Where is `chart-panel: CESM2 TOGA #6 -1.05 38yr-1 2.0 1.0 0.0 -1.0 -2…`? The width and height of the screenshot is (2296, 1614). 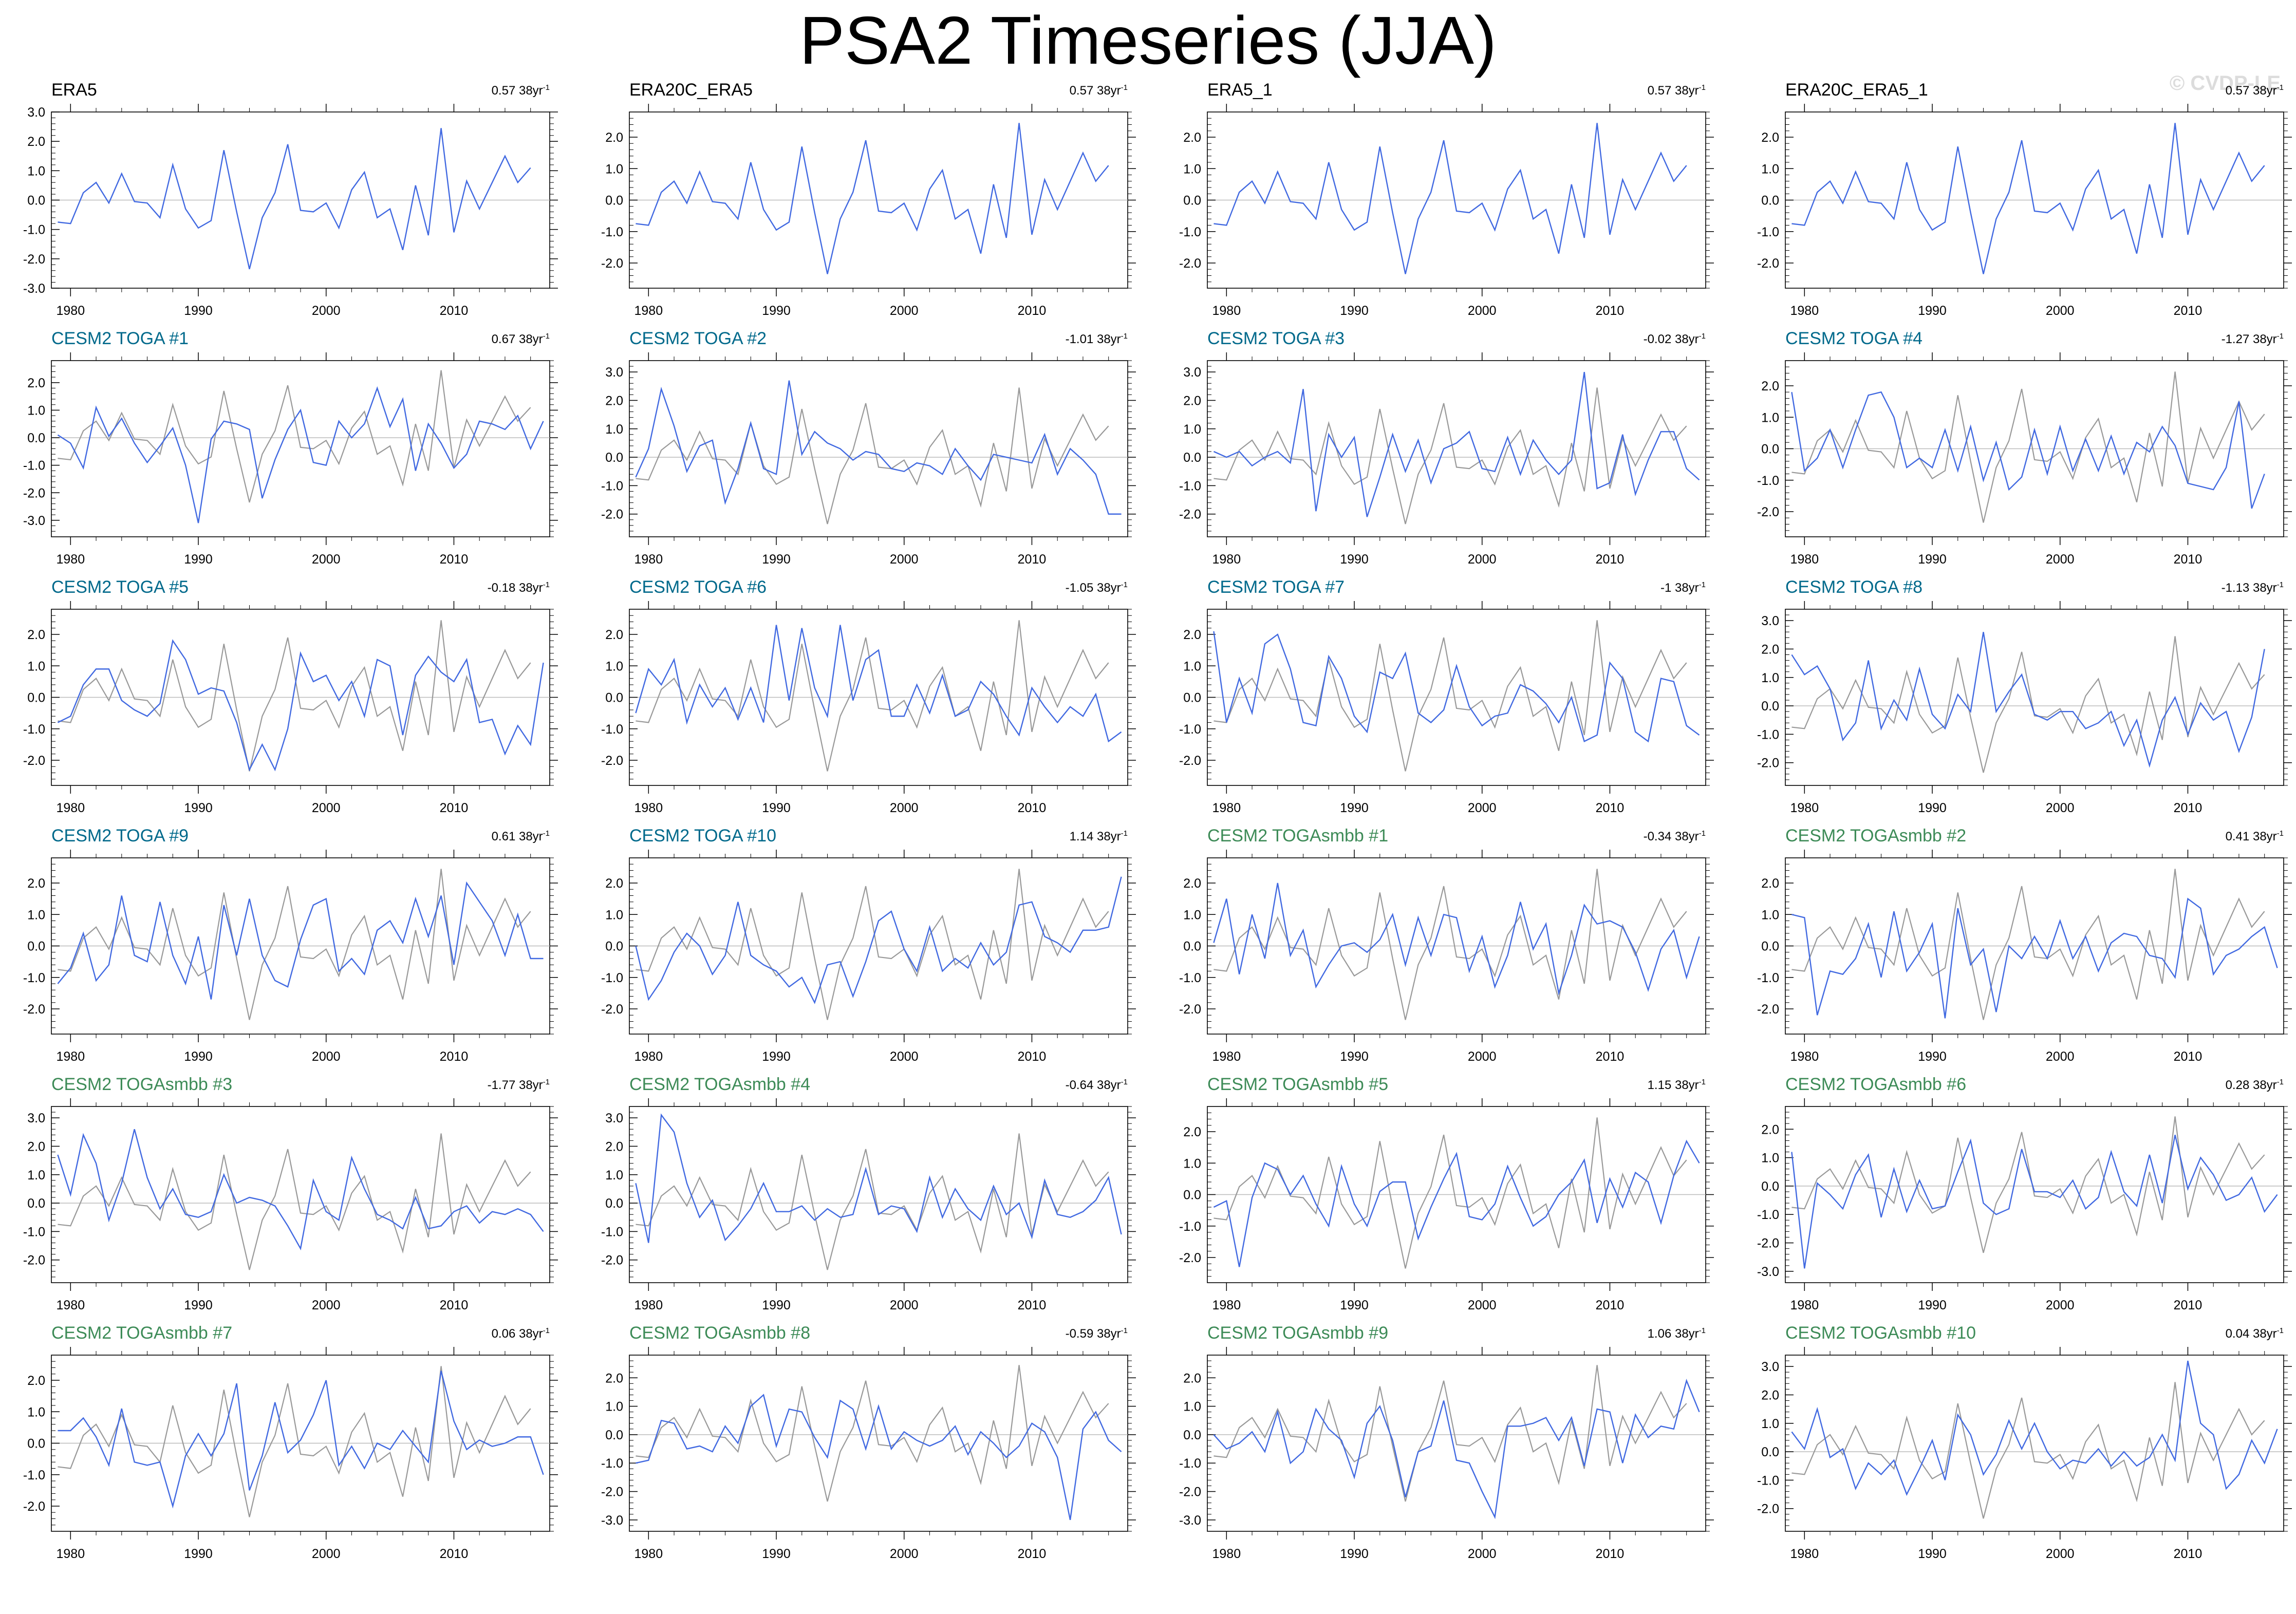
chart-panel: CESM2 TOGA #6 -1.05 38yr-1 2.0 1.0 0.0 -1.0 -2… is located at coordinates (868, 696).